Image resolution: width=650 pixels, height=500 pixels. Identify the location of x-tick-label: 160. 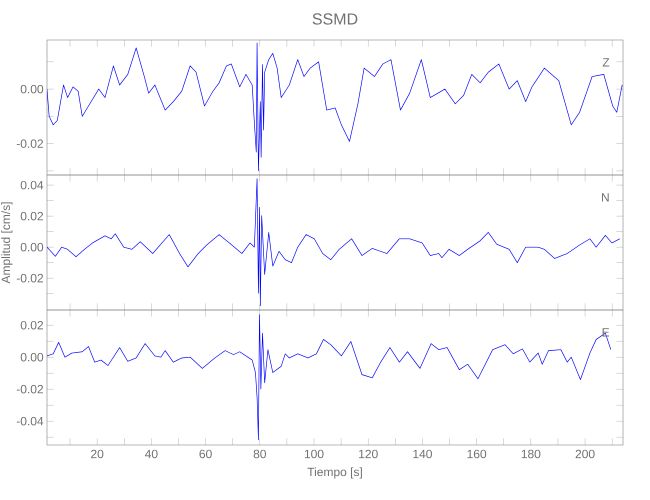
(477, 454).